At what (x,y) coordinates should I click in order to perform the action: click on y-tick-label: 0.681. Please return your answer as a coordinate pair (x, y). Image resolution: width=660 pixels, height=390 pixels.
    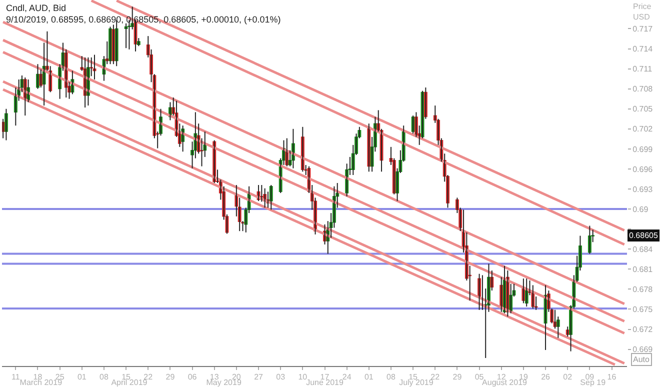
    Looking at the image, I should click on (643, 269).